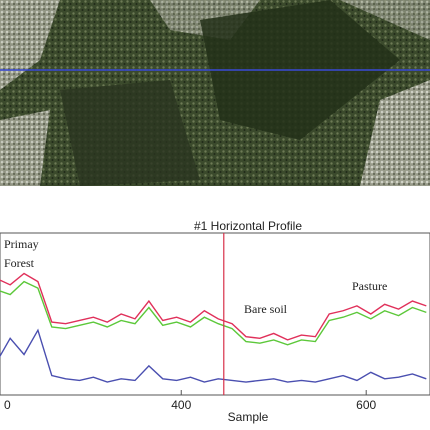 This screenshot has width=430, height=430. I want to click on x-axis-label: Sample, so click(248, 417).